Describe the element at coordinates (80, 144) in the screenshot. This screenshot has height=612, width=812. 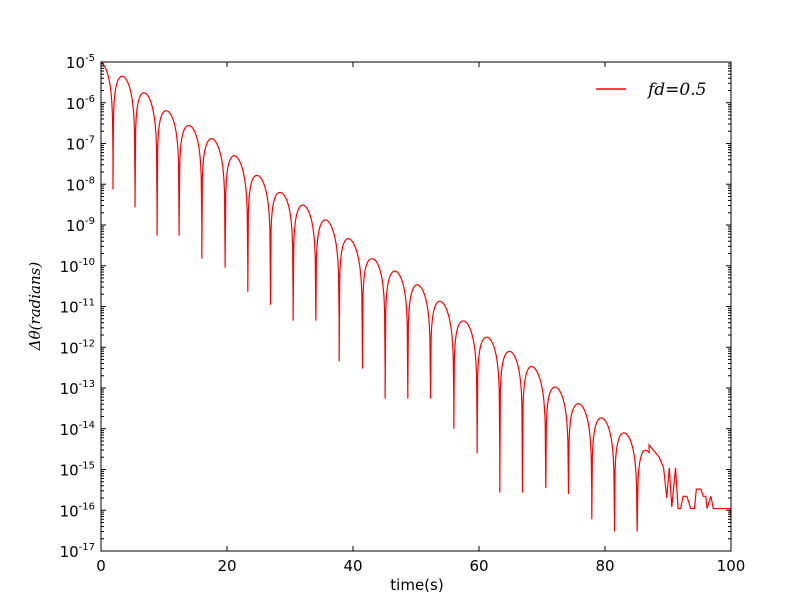
I see `y-tick-label: 10⁻⁷` at that location.